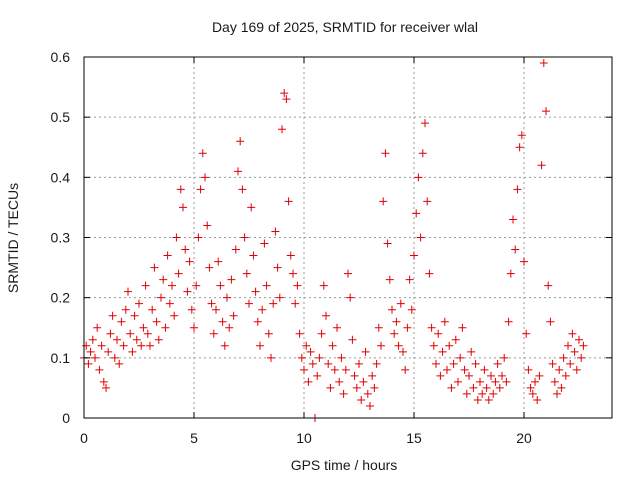  Describe the element at coordinates (344, 465) in the screenshot. I see `x-axis-label: GPS time / hours` at that location.